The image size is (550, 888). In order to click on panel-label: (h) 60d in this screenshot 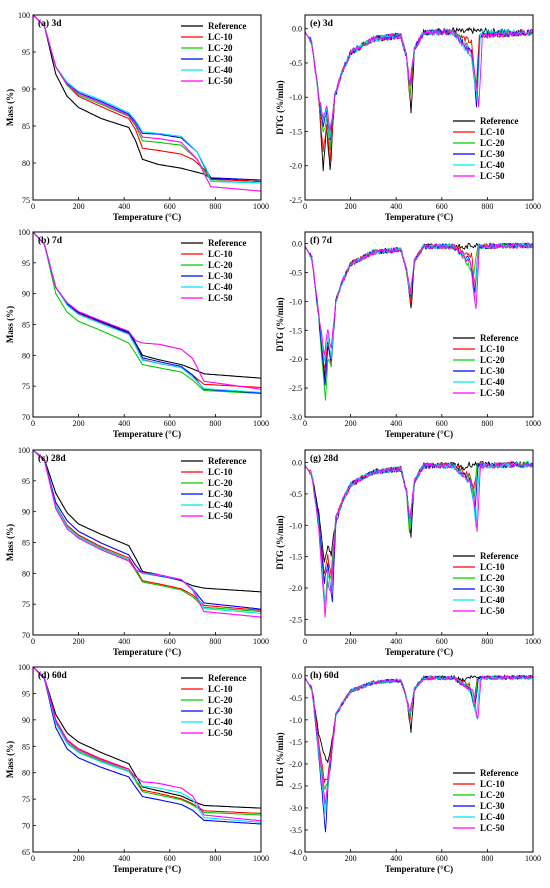, I will do `click(324, 675)`.